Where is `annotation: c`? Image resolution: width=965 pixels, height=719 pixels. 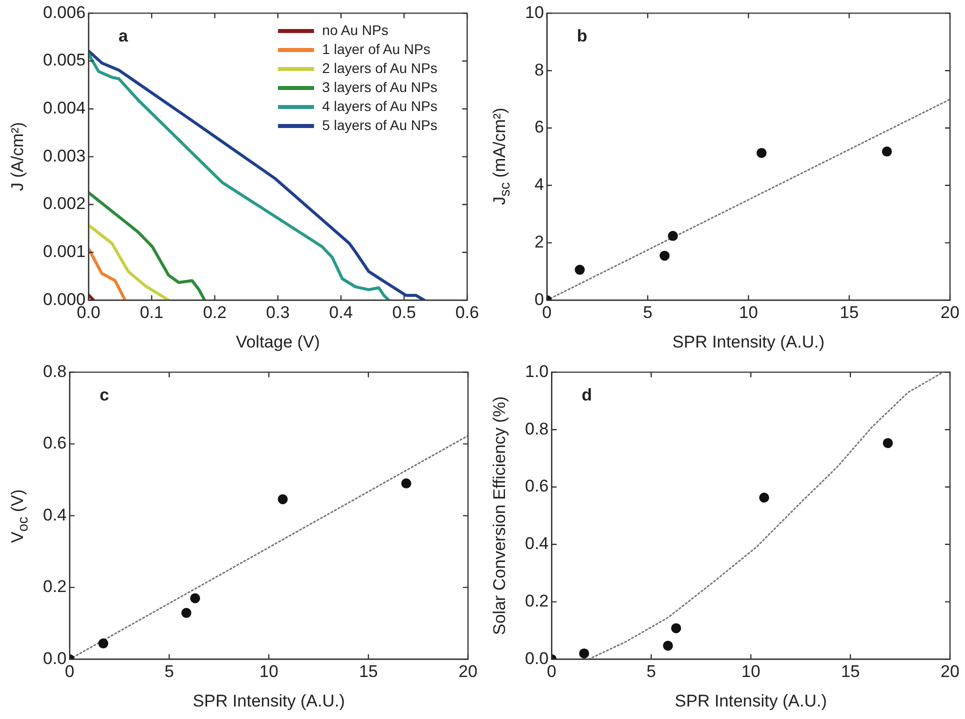 annotation: c is located at coordinates (105, 394).